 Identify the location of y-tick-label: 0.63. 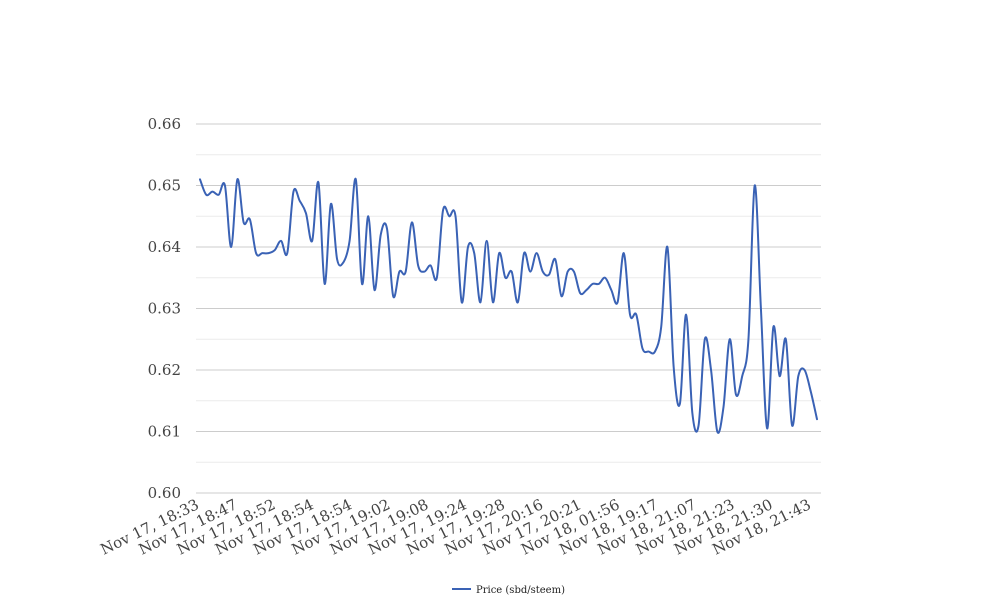
(164, 309).